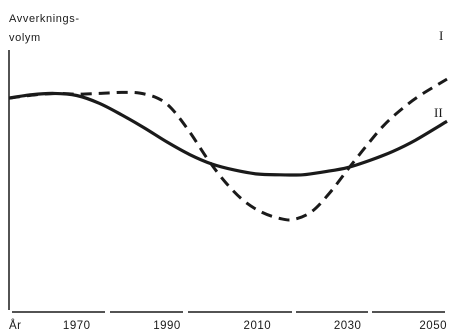 This screenshot has width=449, height=332. Describe the element at coordinates (258, 326) in the screenshot. I see `x-tick-label-2010: 2010` at that location.